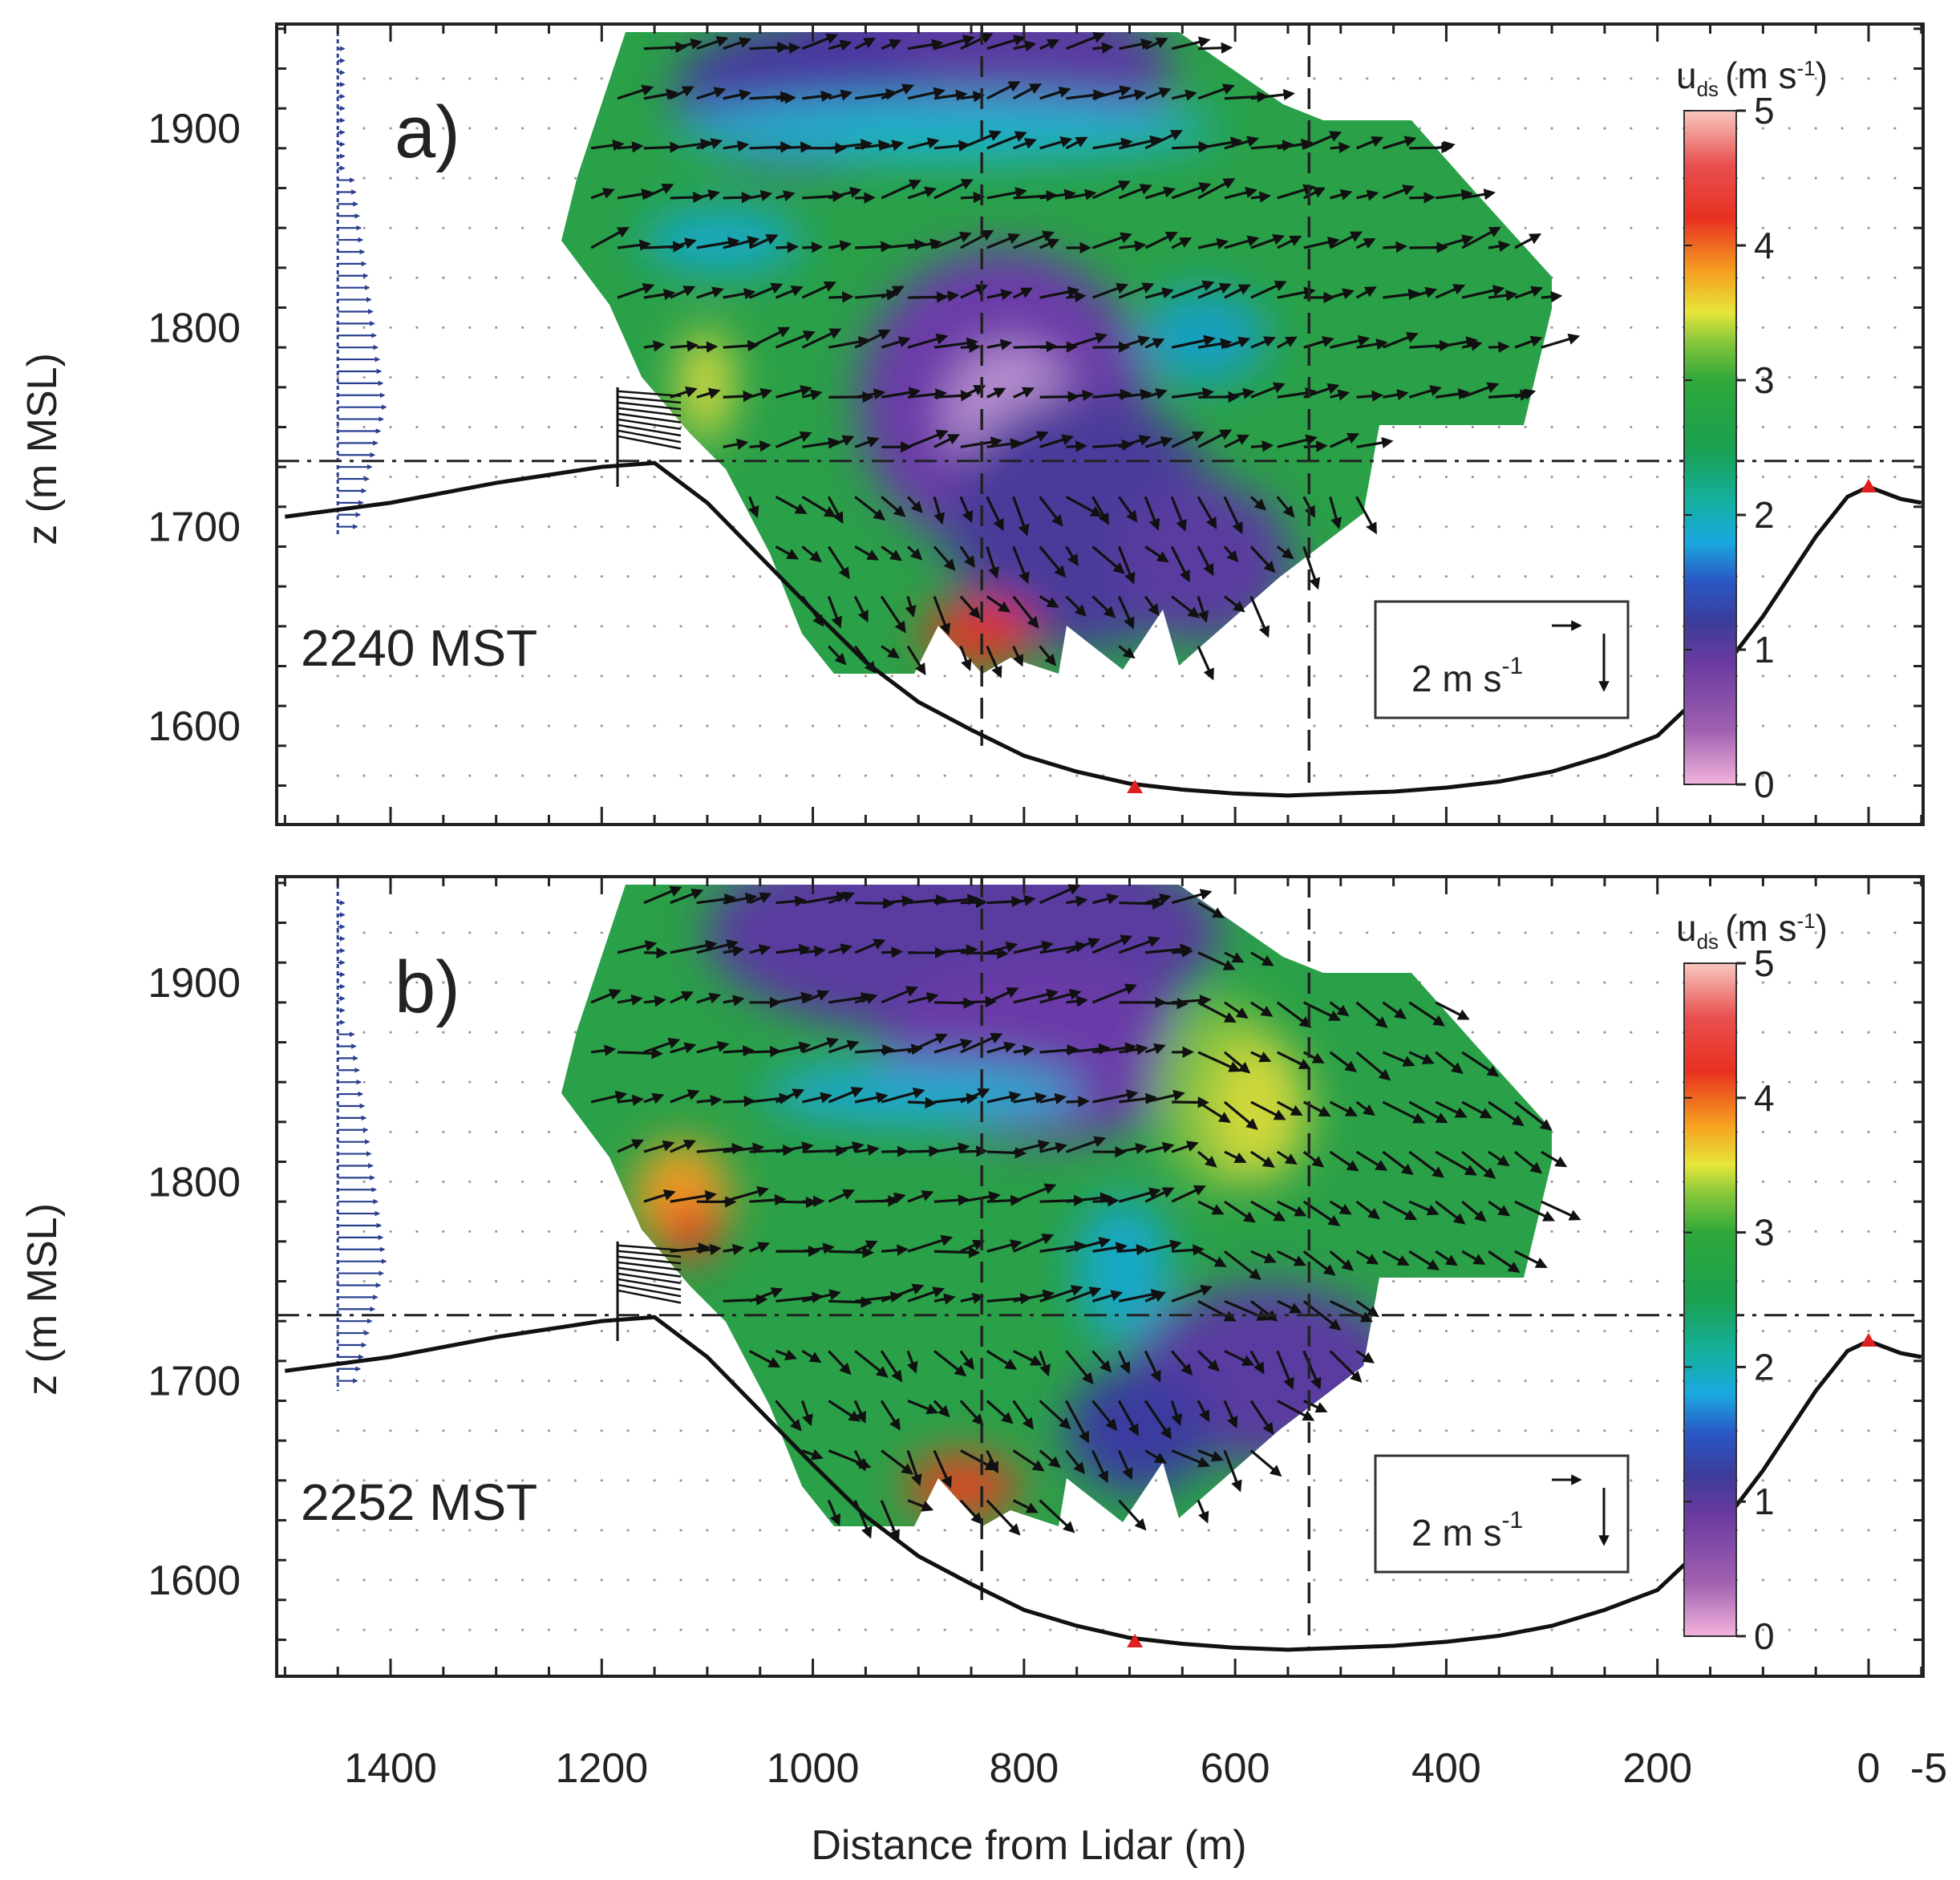  I want to click on reference-vector-box, so click(1502, 659).